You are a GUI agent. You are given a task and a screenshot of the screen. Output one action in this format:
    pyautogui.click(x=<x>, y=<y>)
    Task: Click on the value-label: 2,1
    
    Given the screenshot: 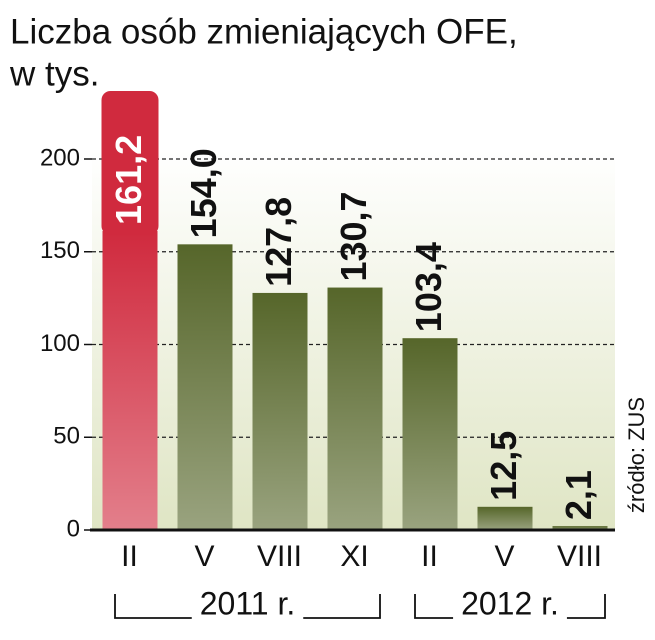 What is the action you would take?
    pyautogui.click(x=578, y=495)
    